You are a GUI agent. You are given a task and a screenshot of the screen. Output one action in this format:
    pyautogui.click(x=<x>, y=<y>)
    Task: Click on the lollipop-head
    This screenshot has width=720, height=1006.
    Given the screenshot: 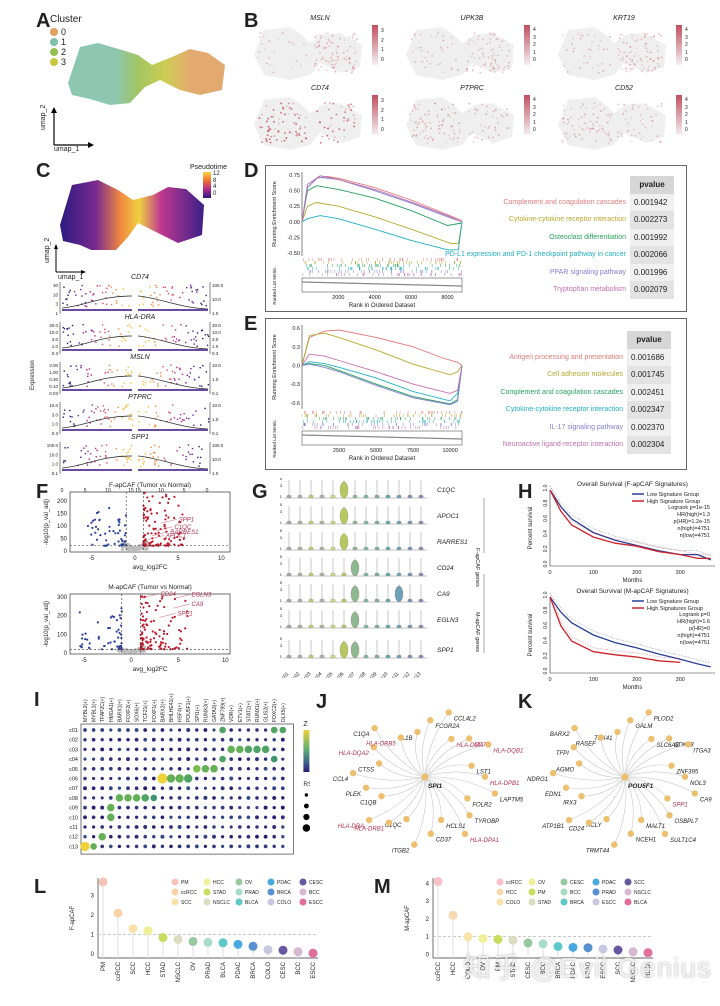 What is the action you would take?
    pyautogui.click(x=193, y=941)
    